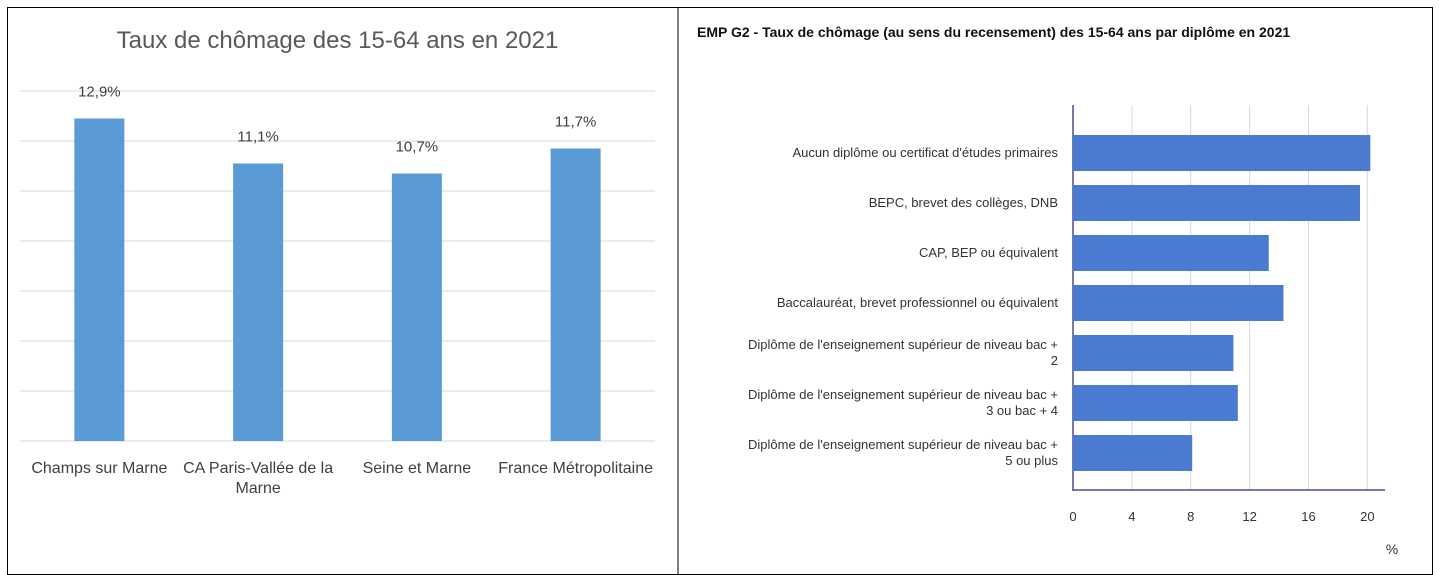 The image size is (1439, 575). Describe the element at coordinates (963, 202) in the screenshot. I see `y-tick-label: BEPC, brevet des collèges, DNB` at that location.